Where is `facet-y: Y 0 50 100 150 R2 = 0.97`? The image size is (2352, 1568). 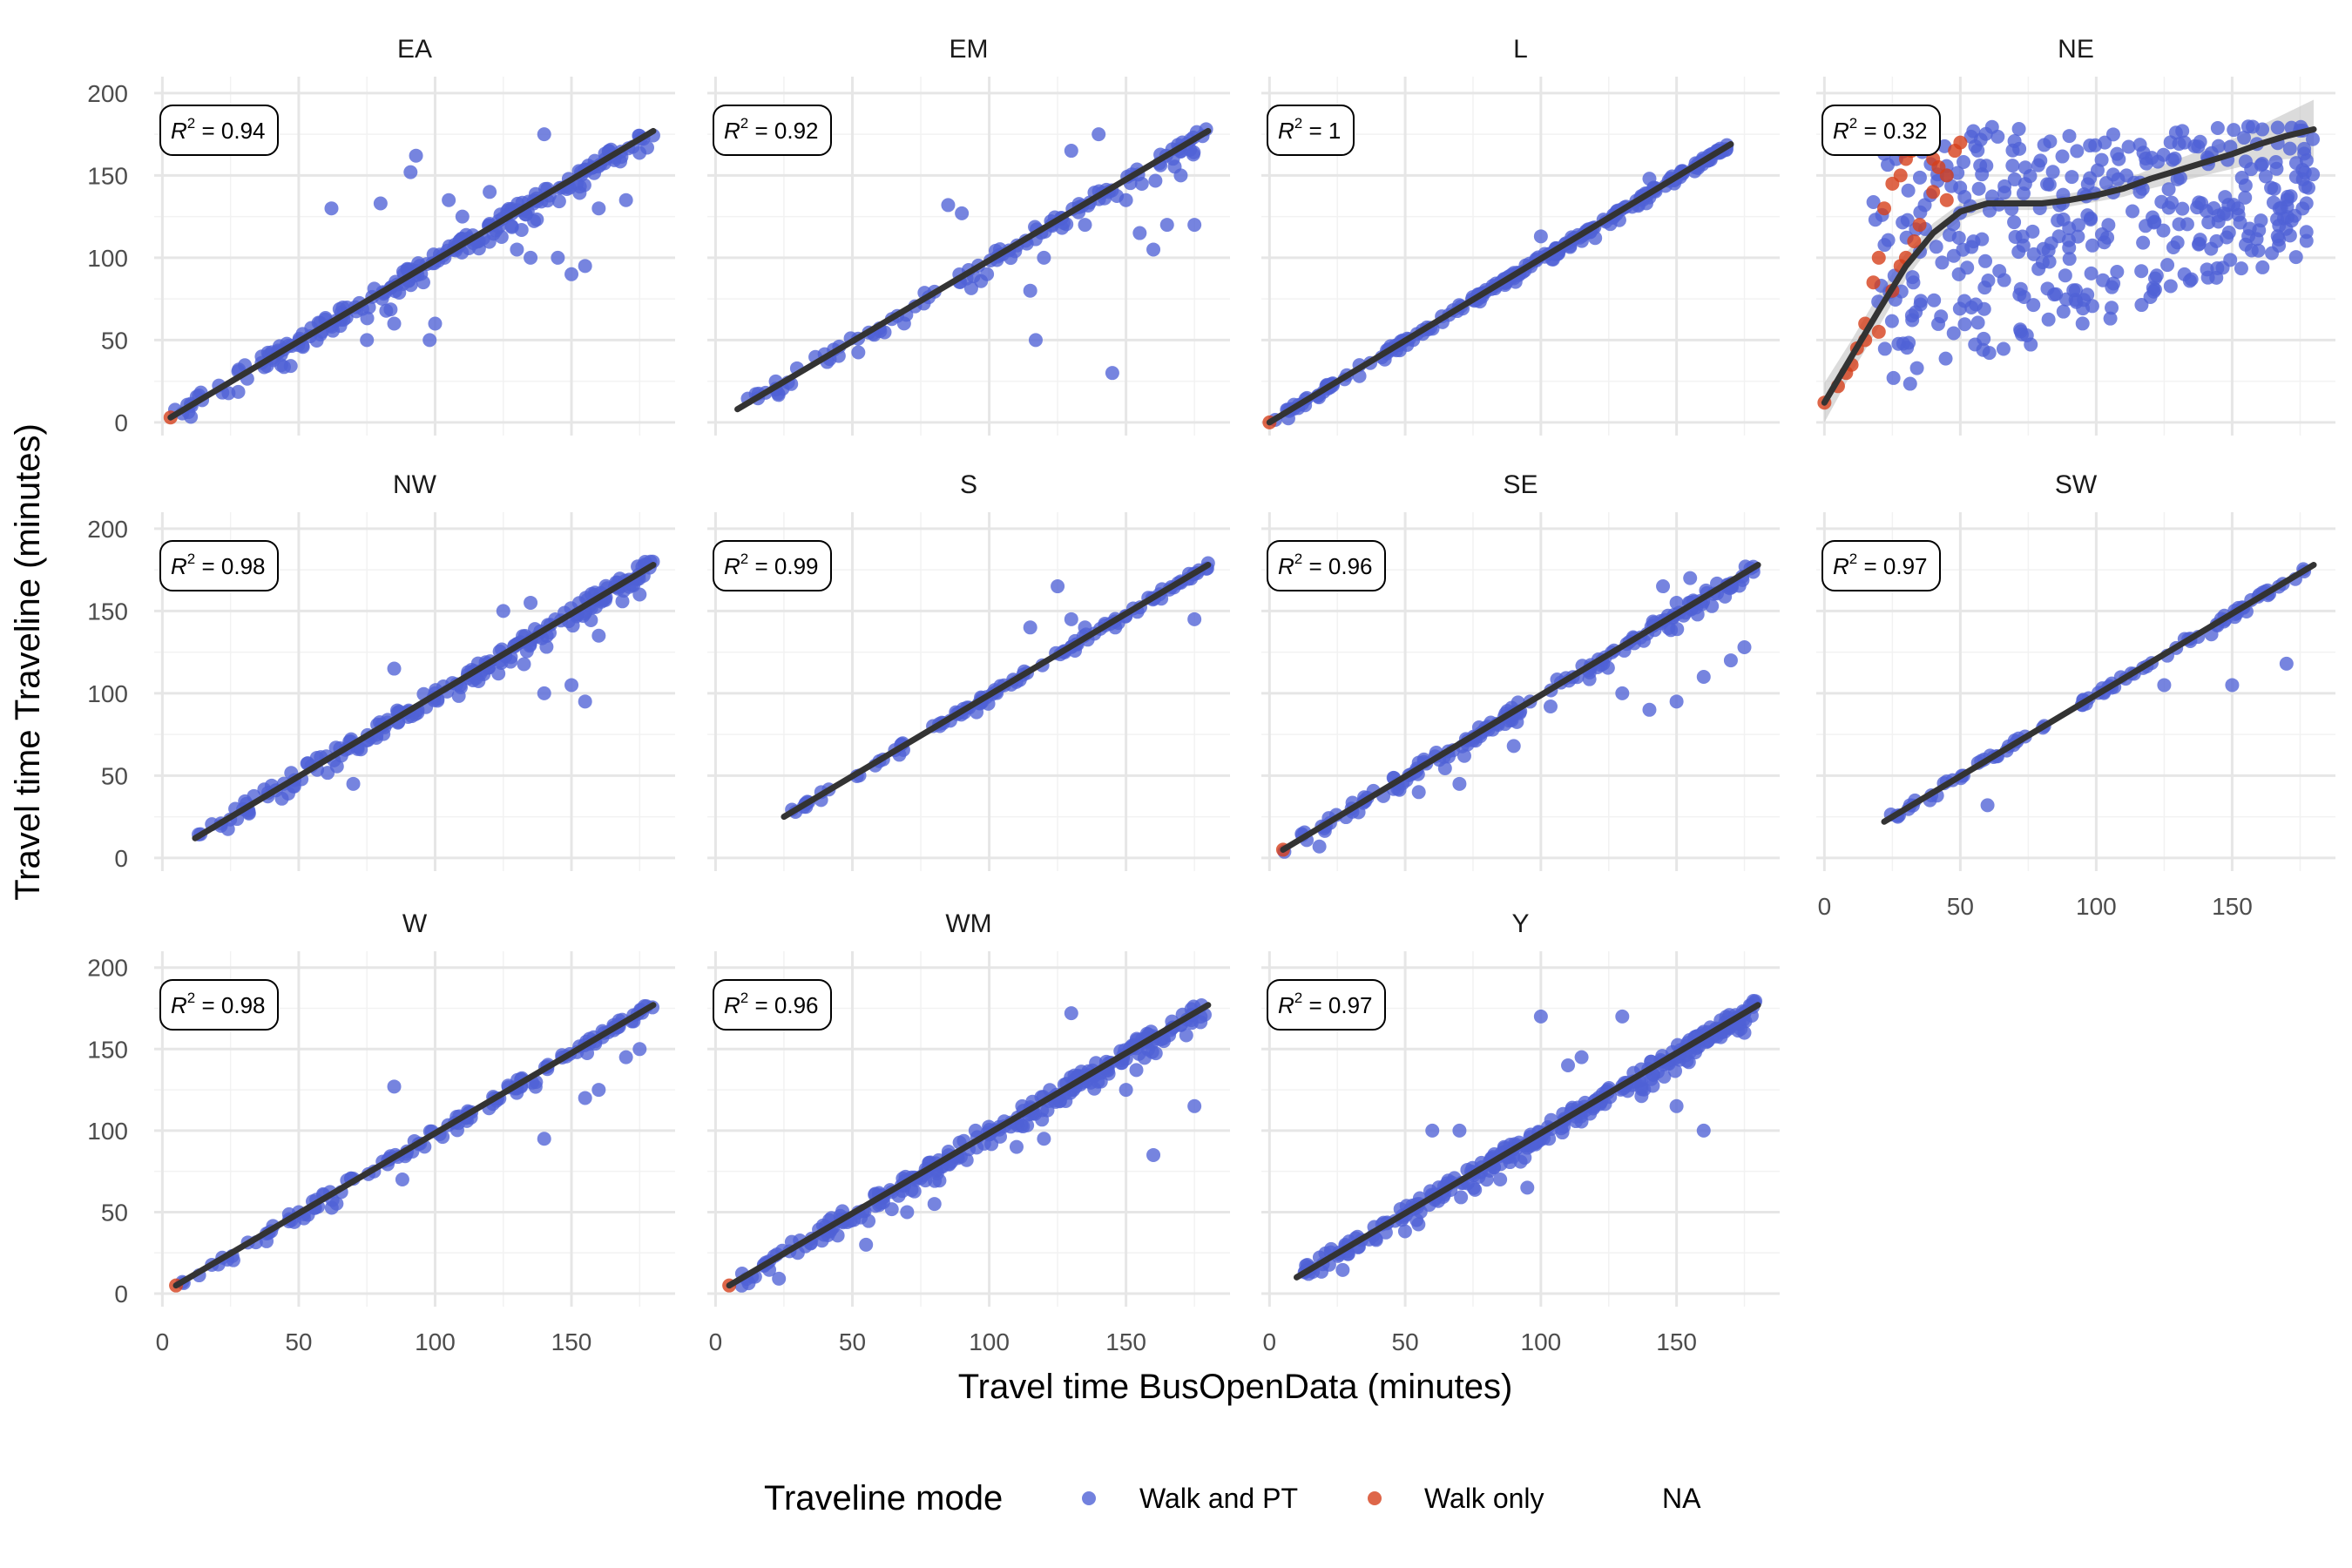 facet-y: Y 0 50 100 150 R2 = 0.97 is located at coordinates (1520, 1132).